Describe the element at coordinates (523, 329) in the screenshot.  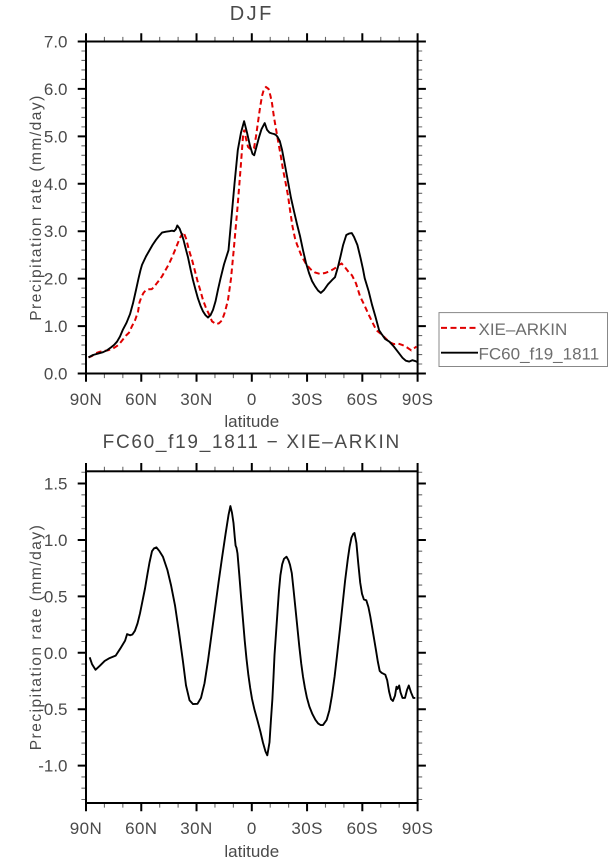
I see `svg-text: XIE–ARKIN` at that location.